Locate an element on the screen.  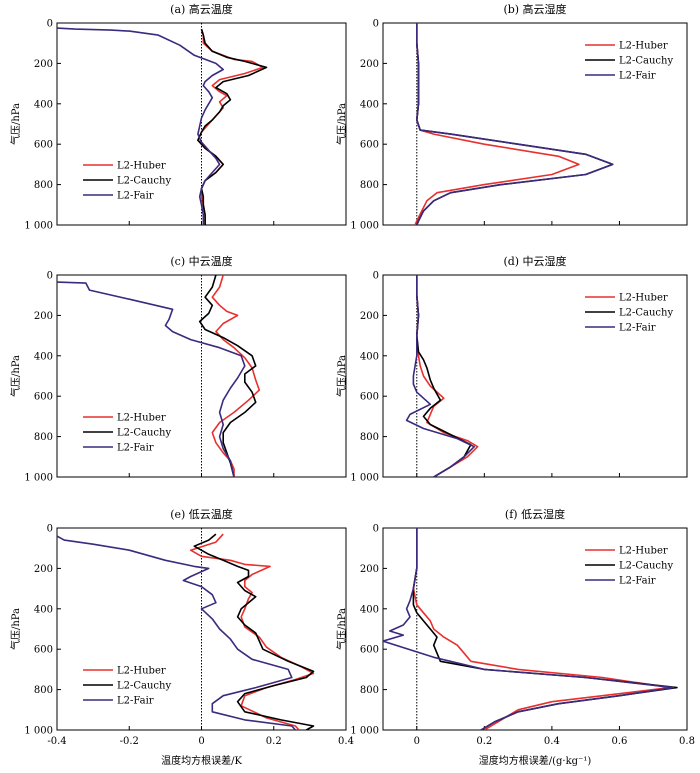
panel-title: (c) 中云温度 is located at coordinates (201, 261).